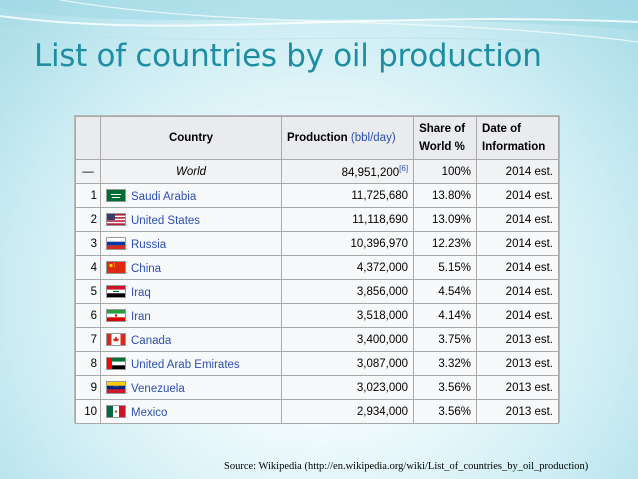 Image resolution: width=638 pixels, height=479 pixels. What do you see at coordinates (404, 169) in the screenshot?
I see `world-reference-link: [6]` at bounding box center [404, 169].